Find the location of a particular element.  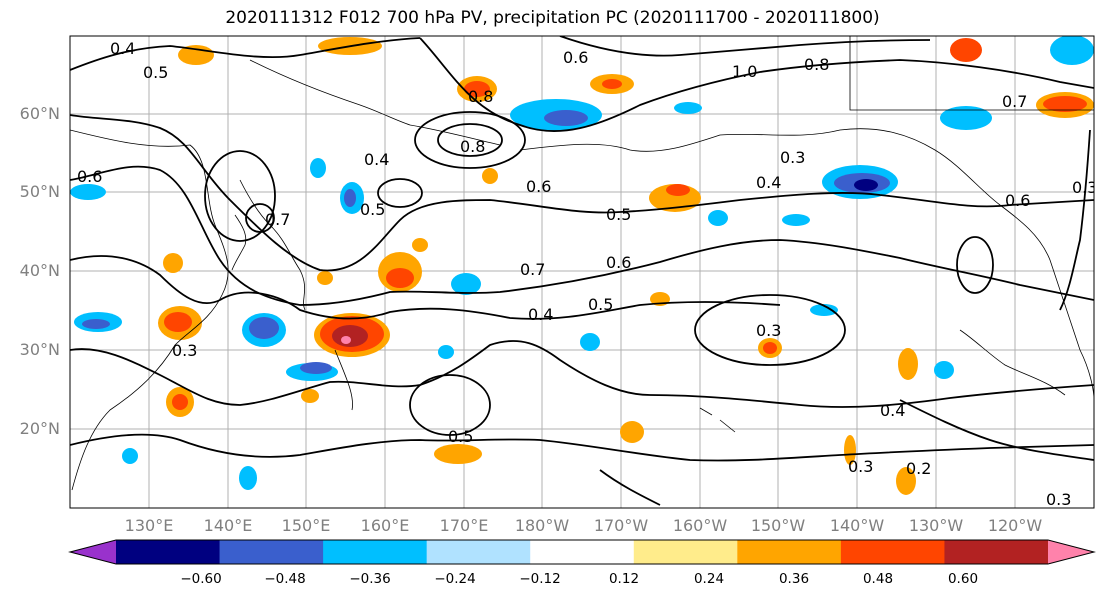

lon-label: 130°E is located at coordinates (149, 525).